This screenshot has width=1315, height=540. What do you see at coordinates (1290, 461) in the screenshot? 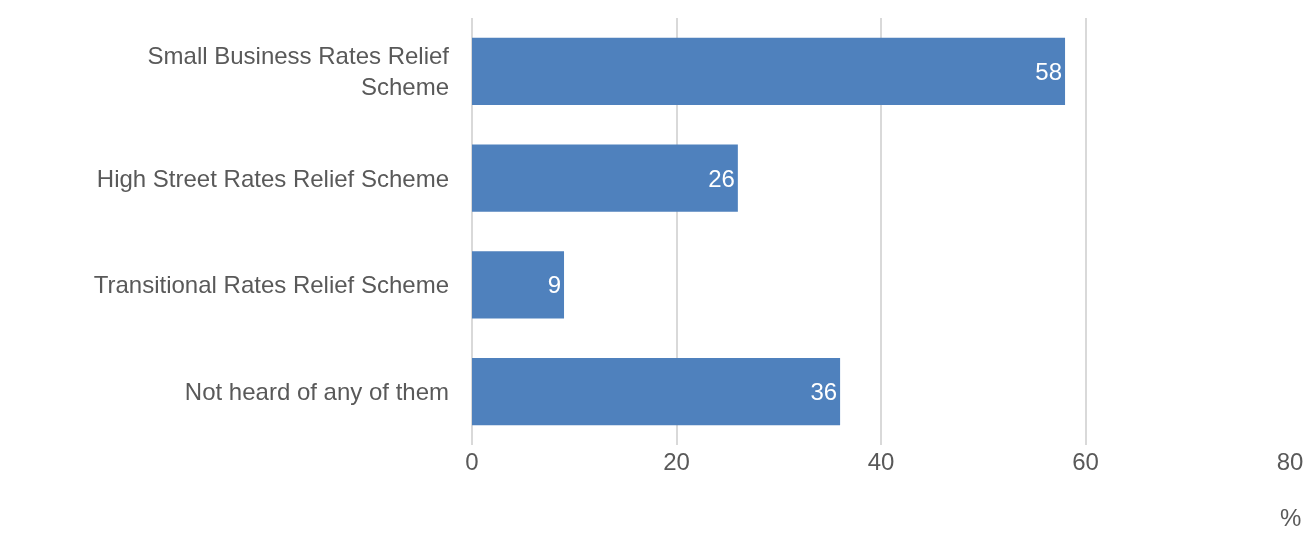
I see `x-tick-label: 80` at bounding box center [1290, 461].